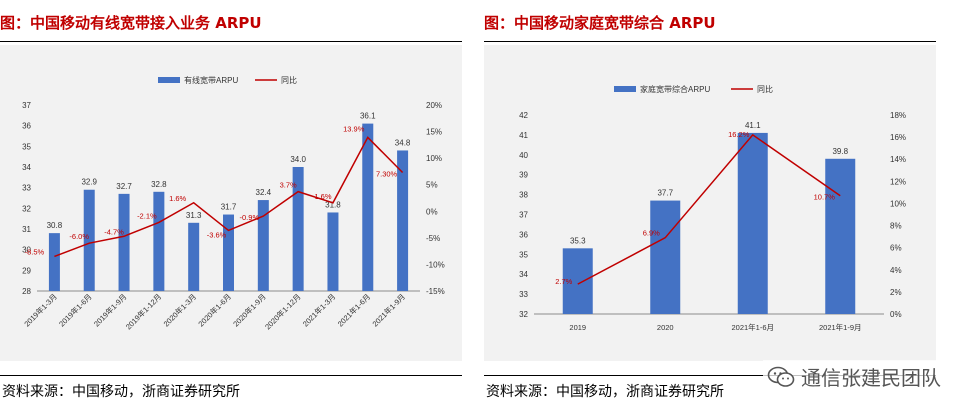  Describe the element at coordinates (432, 211) in the screenshot. I see `y-right-tick-label: 0%` at that location.